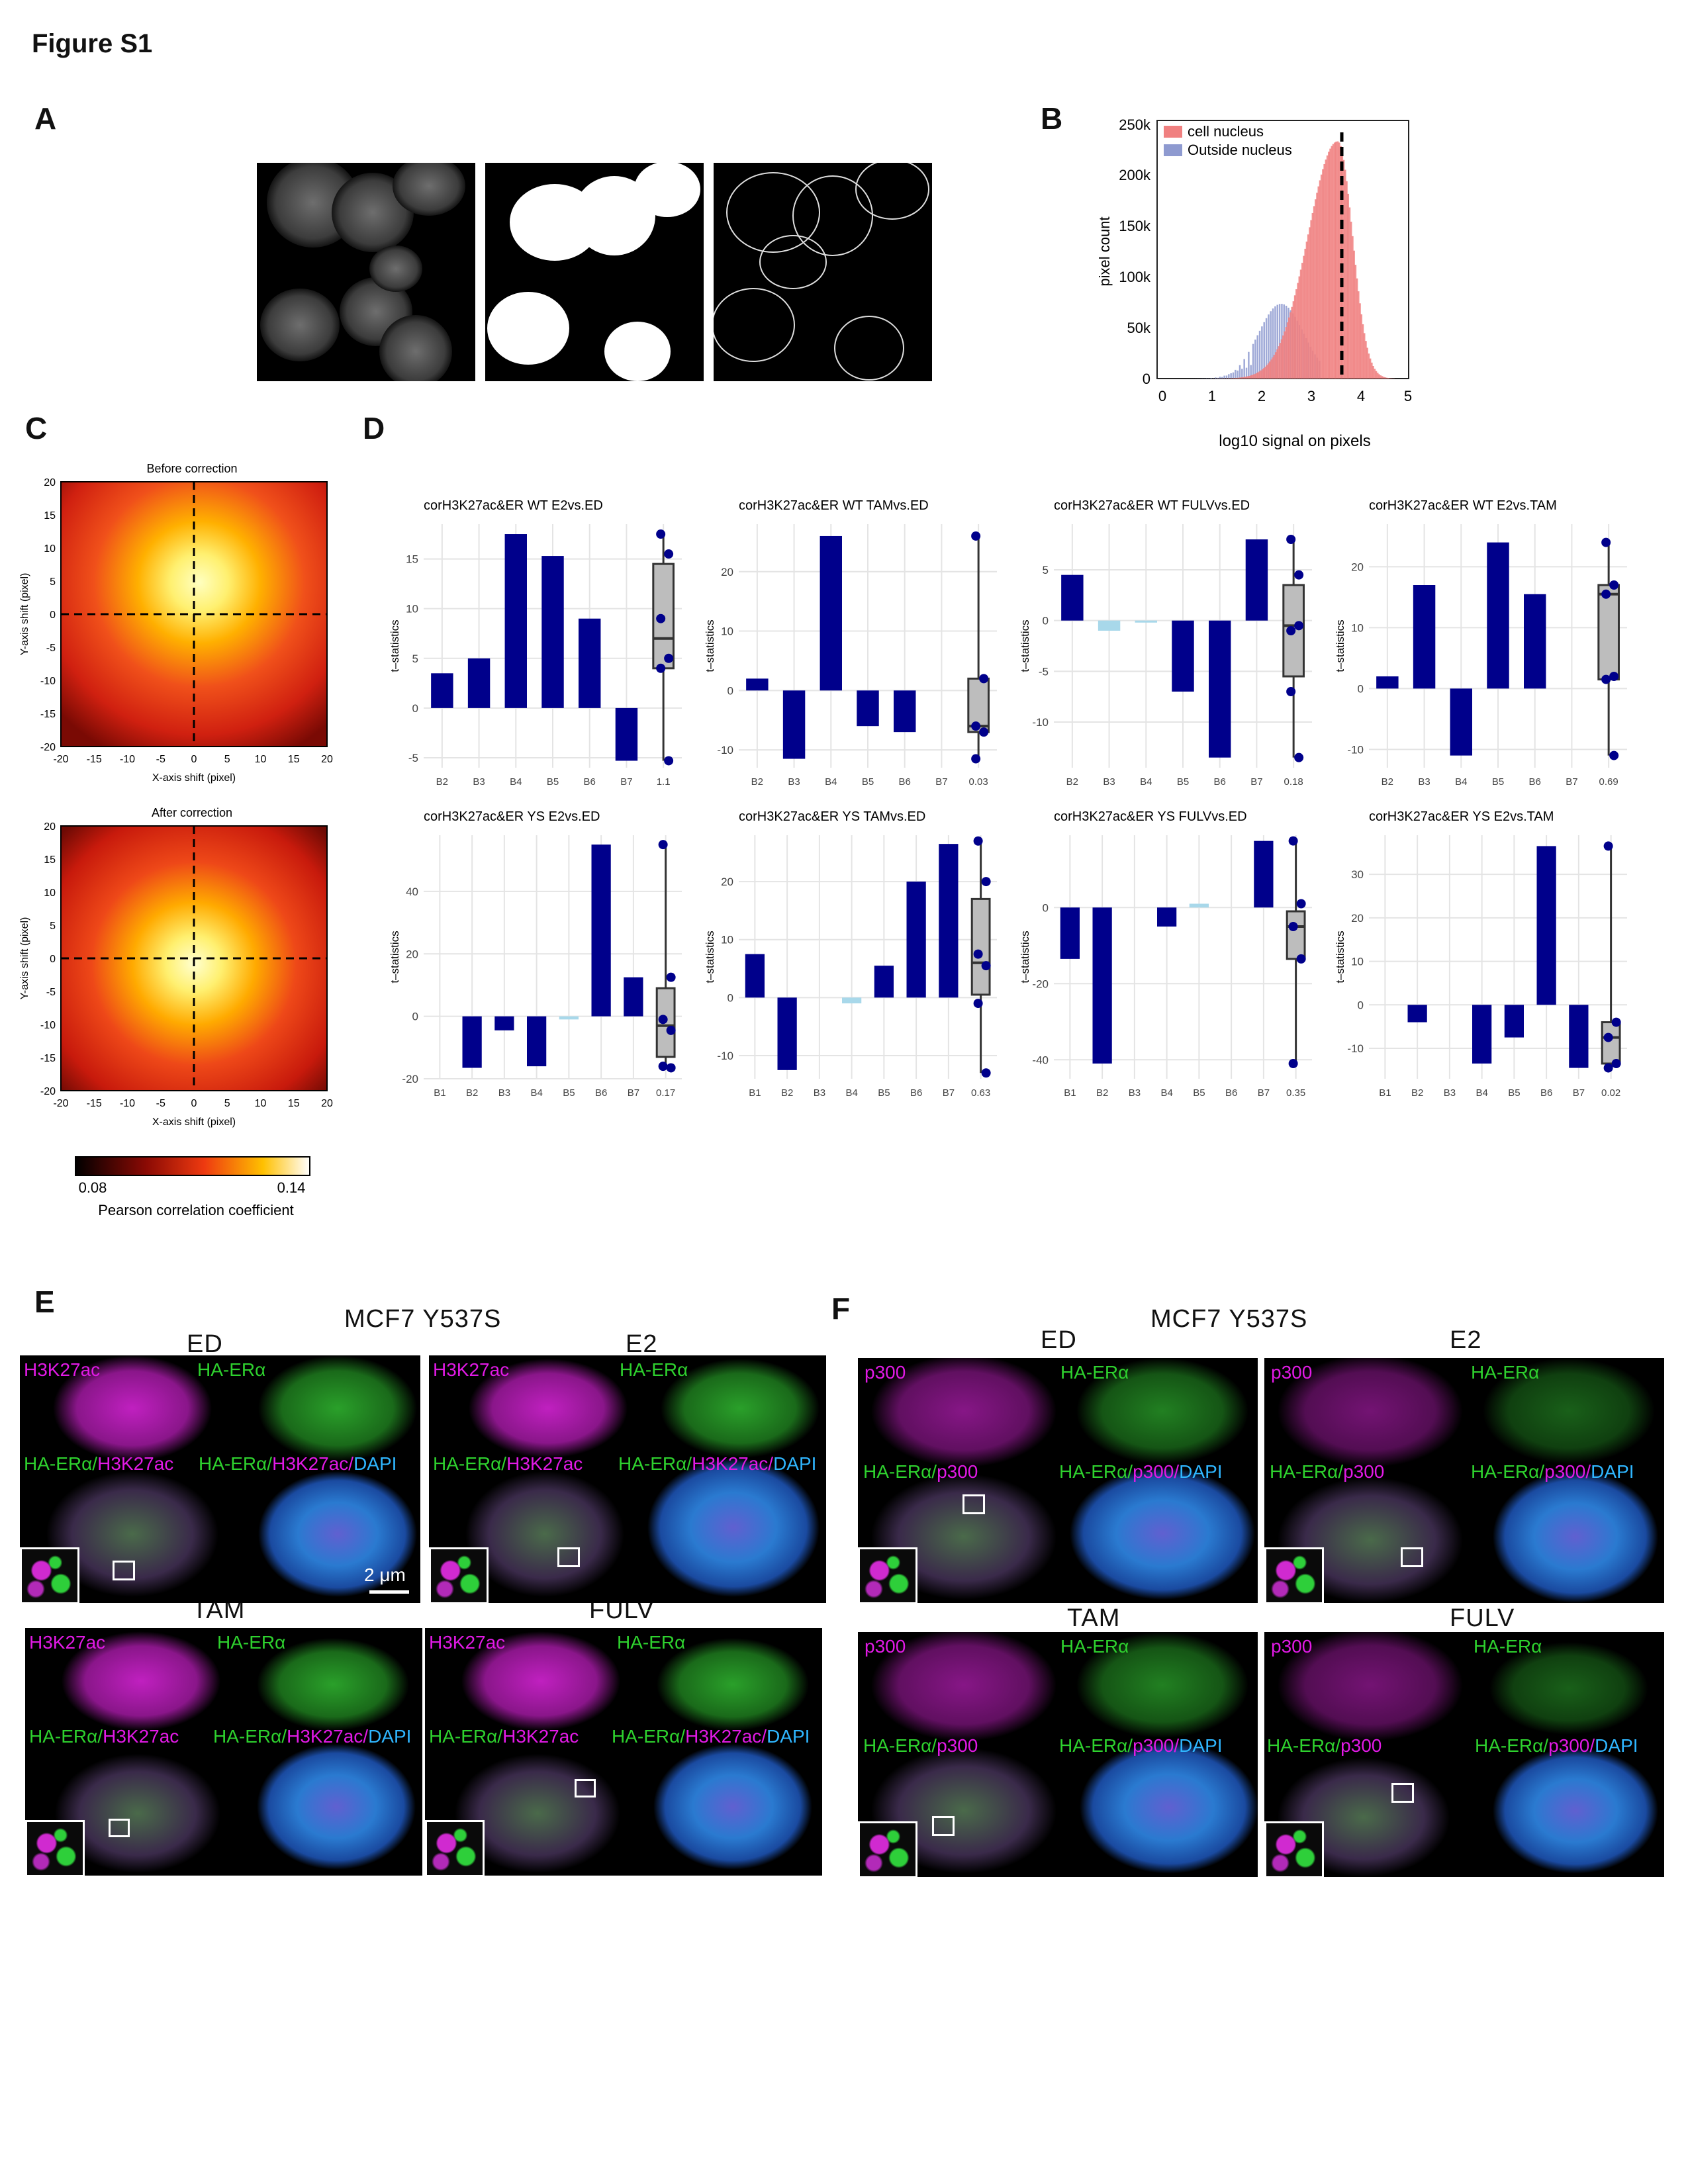 The height and width of the screenshot is (2184, 1688). What do you see at coordinates (227, 759) in the screenshot?
I see `heatmap-x-tick: 5` at bounding box center [227, 759].